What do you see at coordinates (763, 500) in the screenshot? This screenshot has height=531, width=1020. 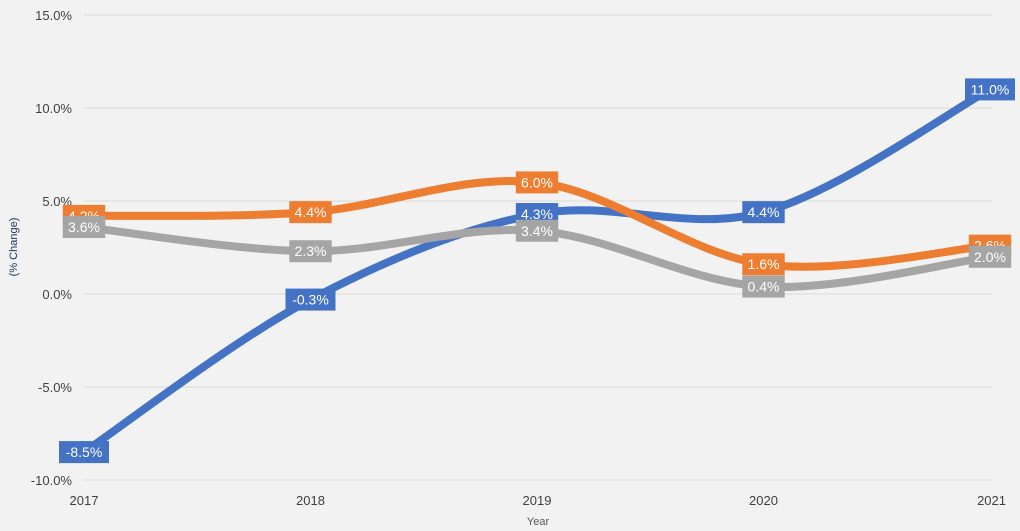 I see `x-tick-label: 2020` at bounding box center [763, 500].